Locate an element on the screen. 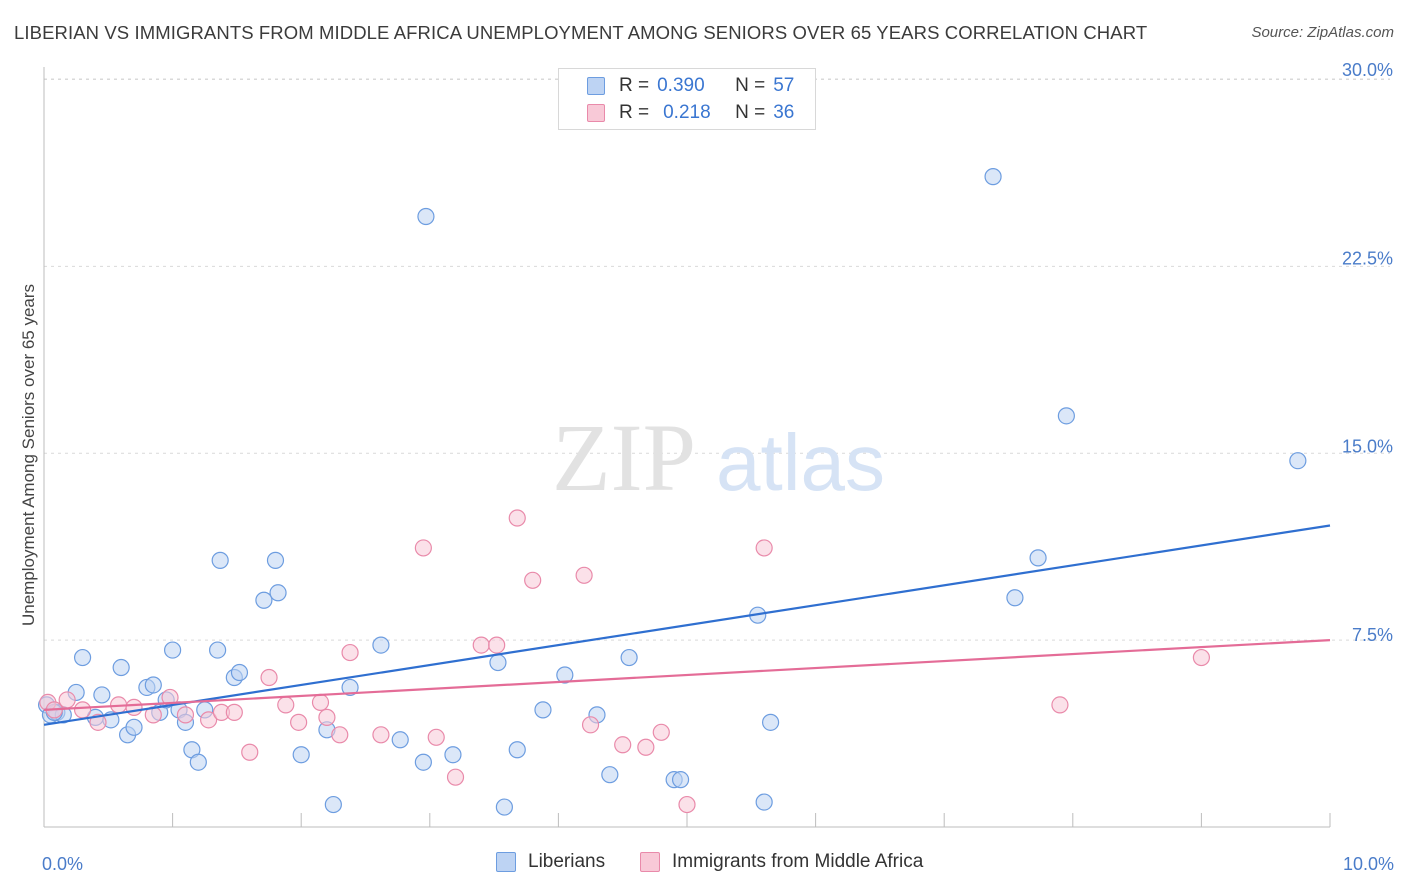 Image resolution: width=1406 pixels, height=892 pixels. legend-row-immigrants: R = 0.218 N = 36 is located at coordinates (690, 113).